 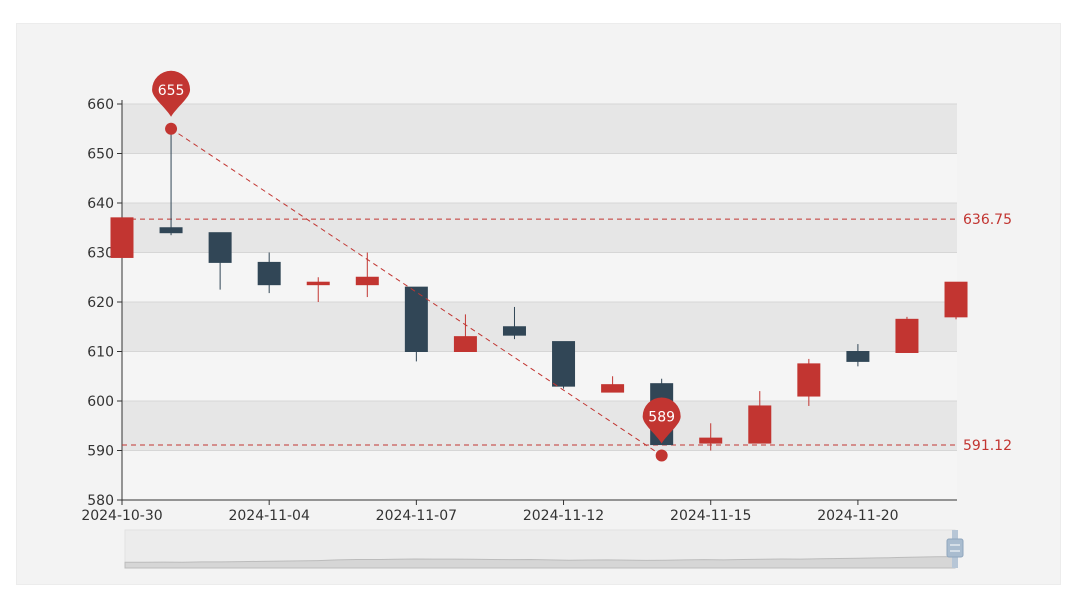 I want to click on mark-line-label: 636.75, so click(x=987, y=220).